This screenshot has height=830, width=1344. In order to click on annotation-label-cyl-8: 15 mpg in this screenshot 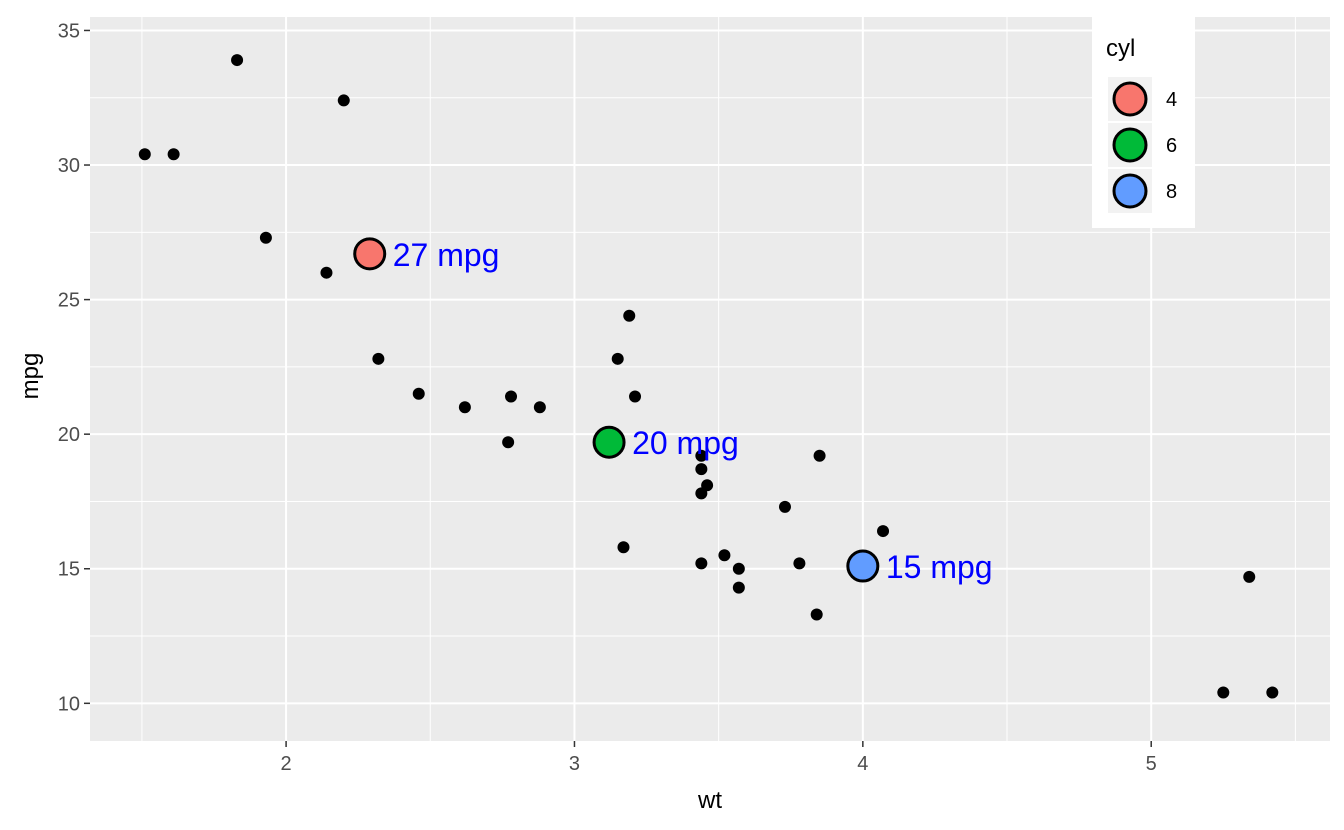, I will do `click(939, 567)`.